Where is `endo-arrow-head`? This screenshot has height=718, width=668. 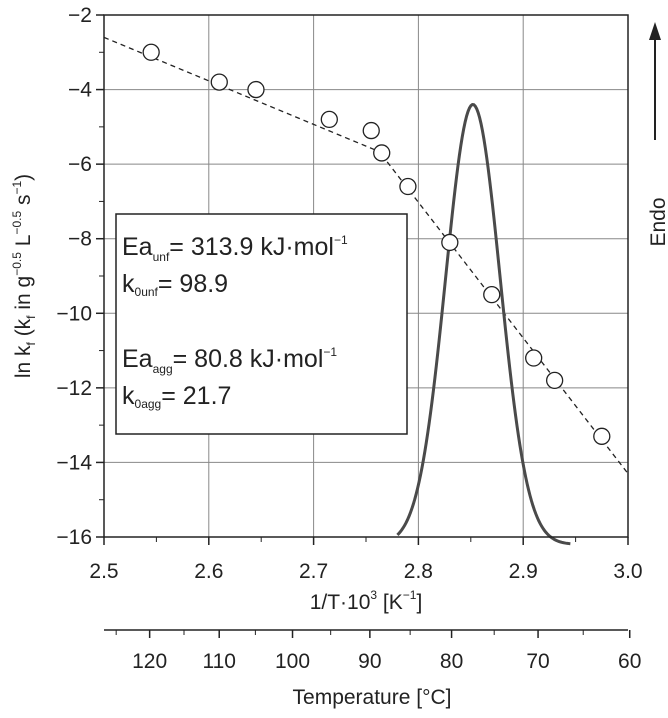 endo-arrow-head is located at coordinates (655, 31).